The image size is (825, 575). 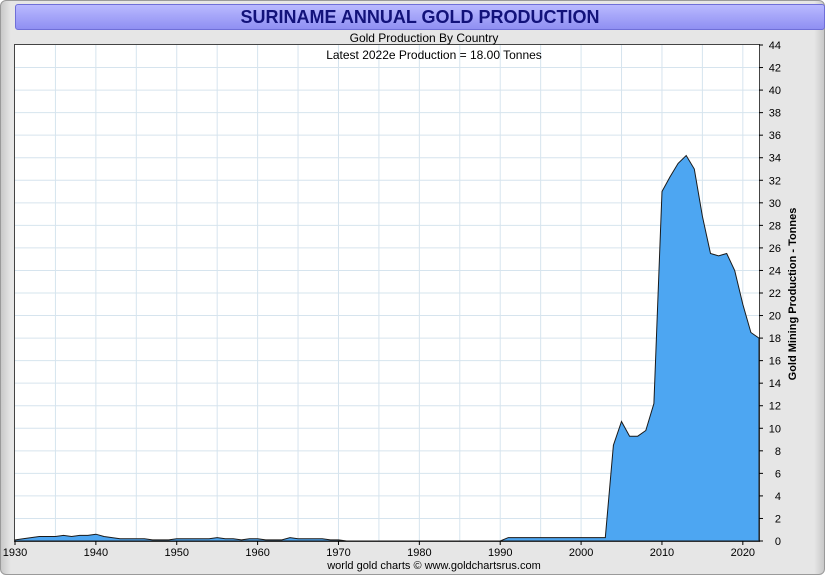 What do you see at coordinates (778, 497) in the screenshot?
I see `y-tick-label: 4` at bounding box center [778, 497].